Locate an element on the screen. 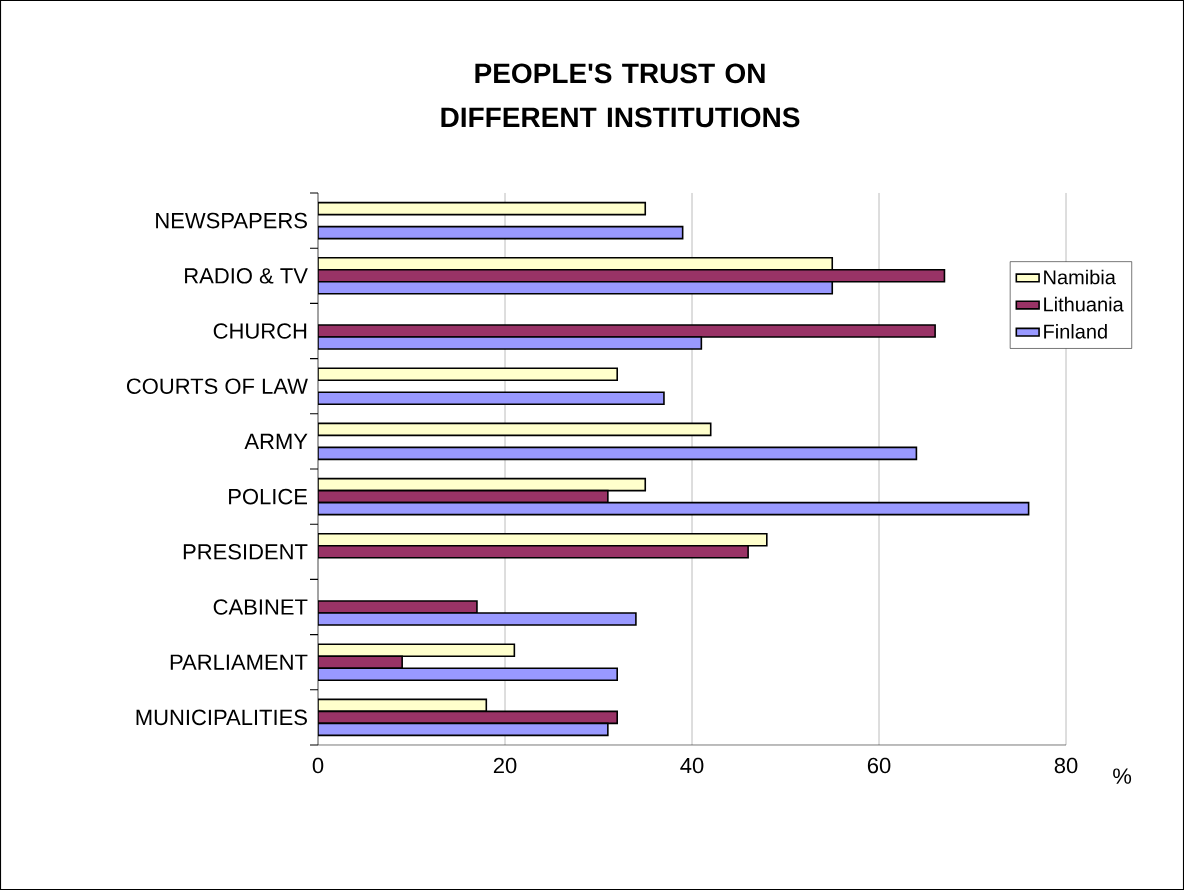 The width and height of the screenshot is (1184, 890). legend-label: Finland is located at coordinates (1075, 331).